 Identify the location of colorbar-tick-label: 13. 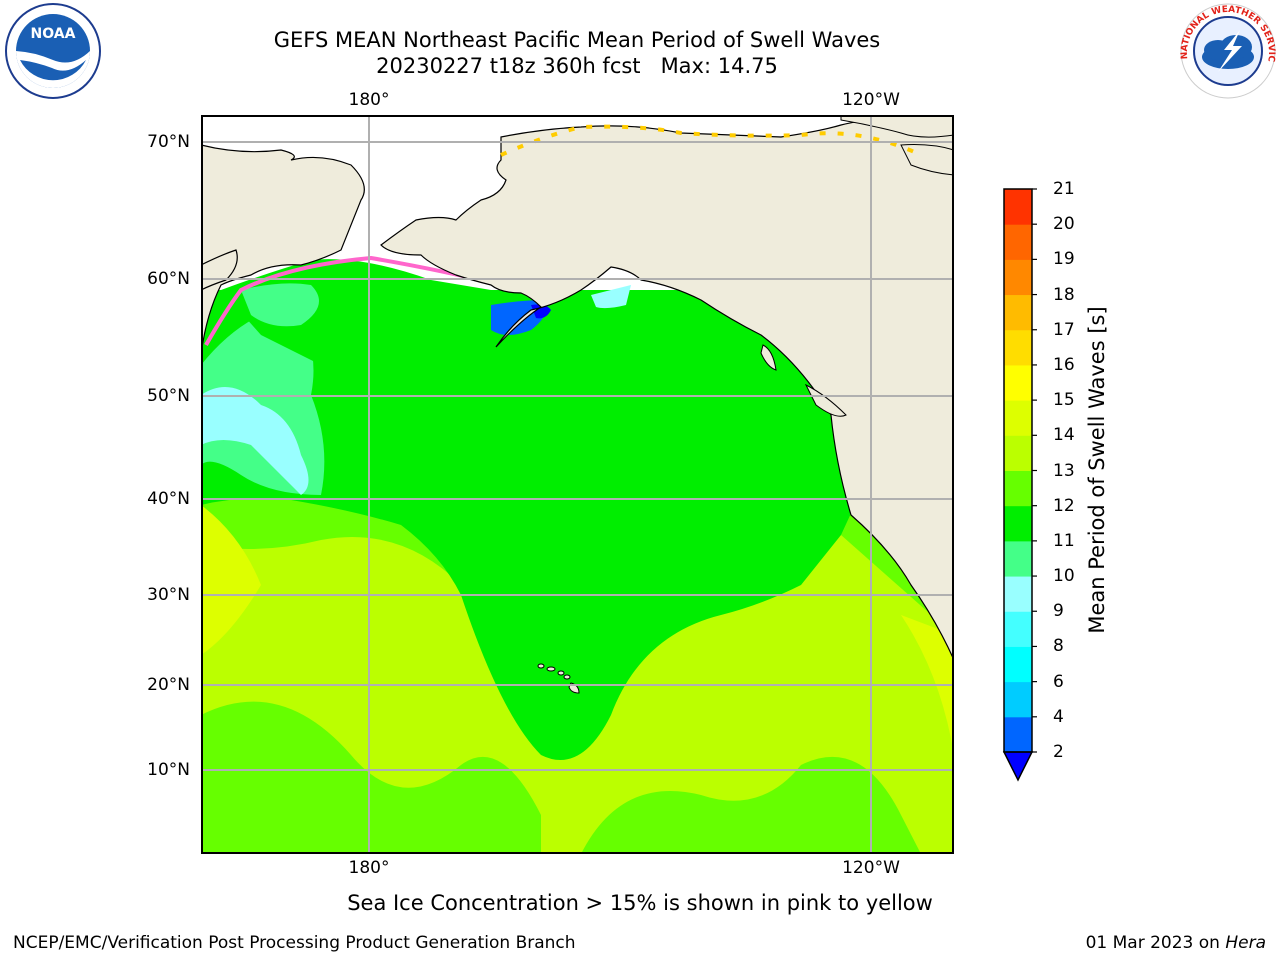
(1064, 470).